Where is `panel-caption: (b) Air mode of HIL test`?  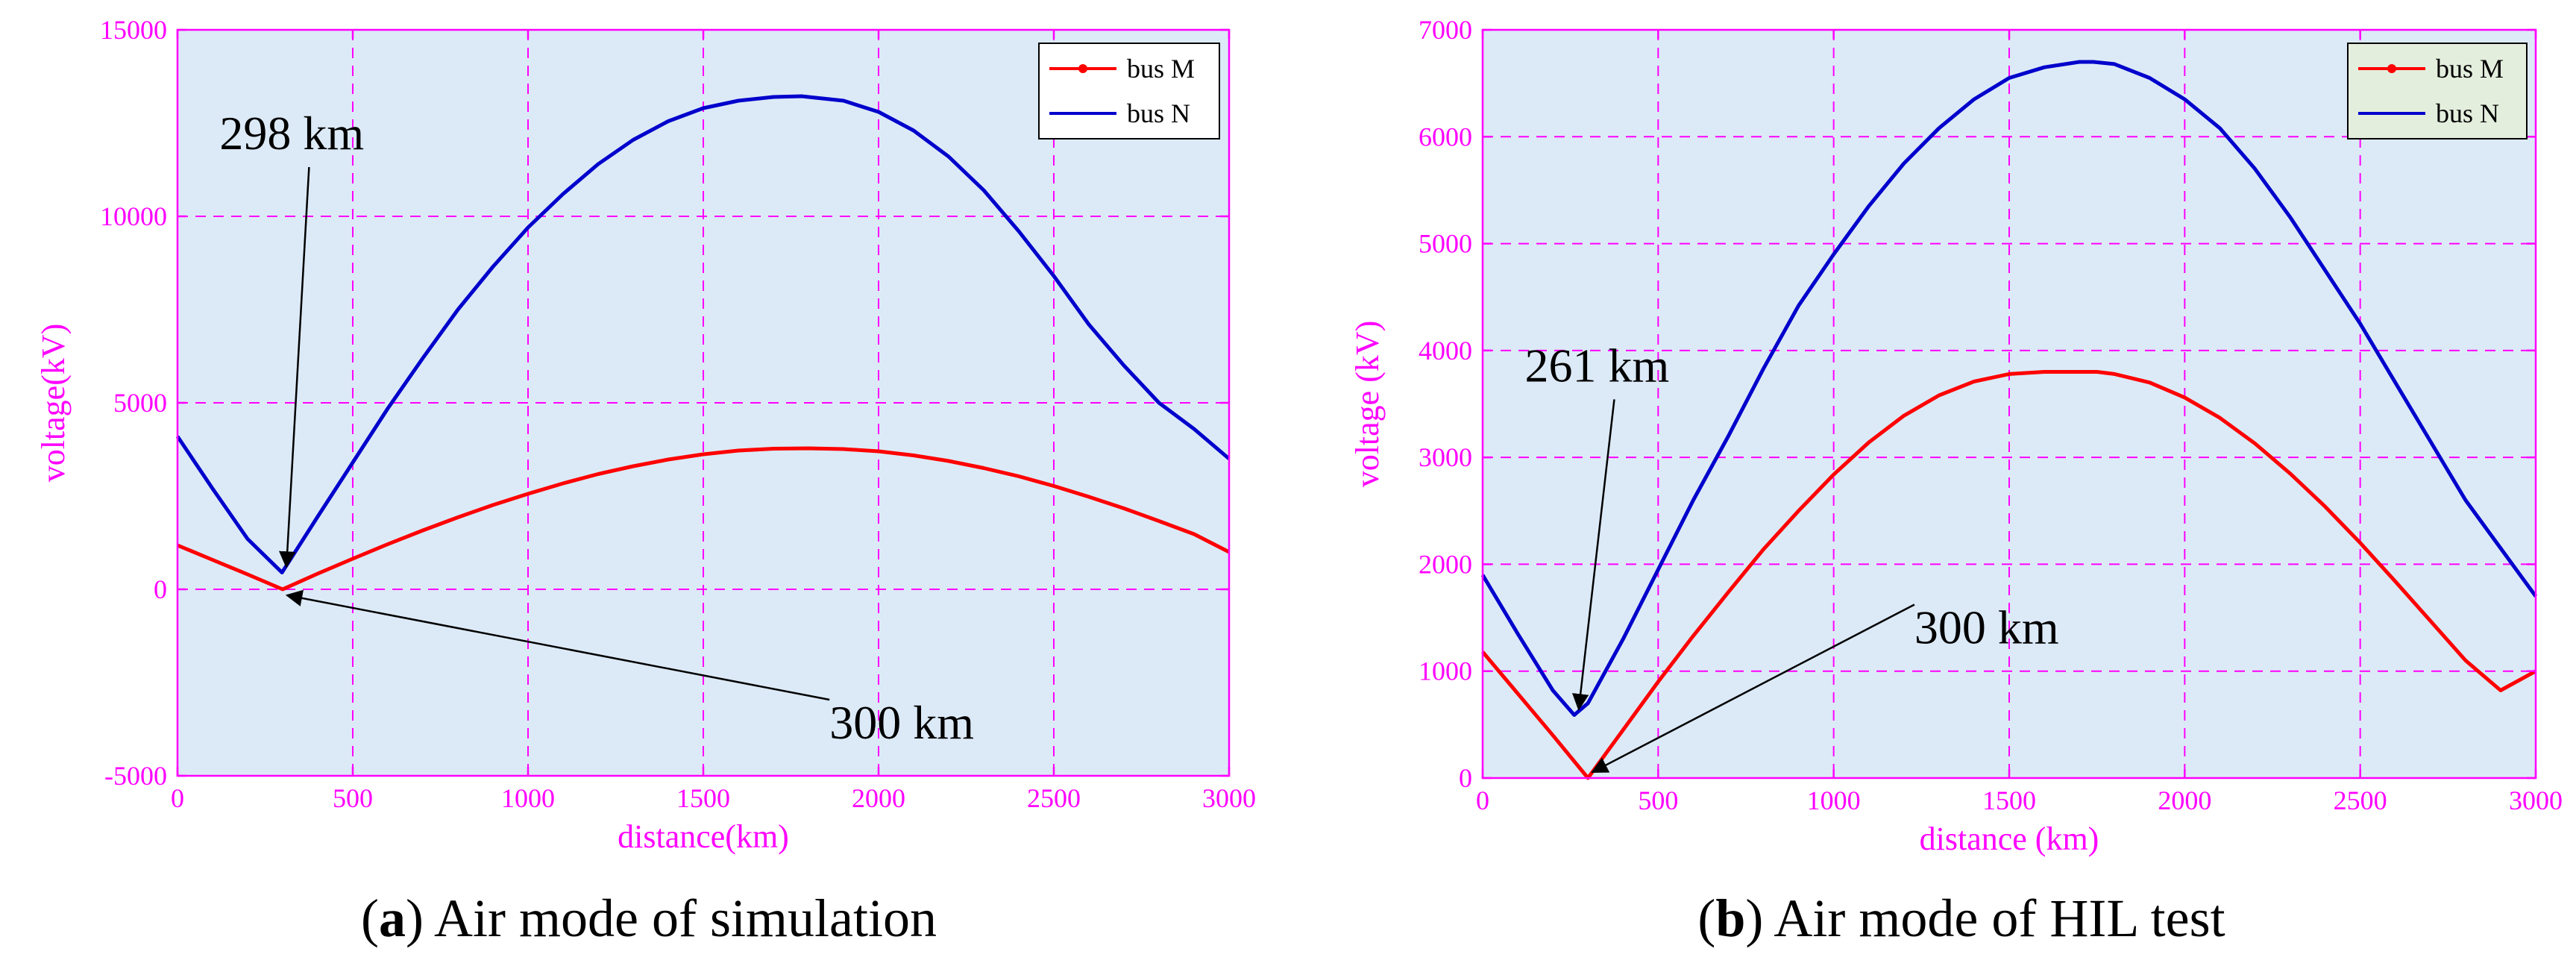 panel-caption: (b) Air mode of HIL test is located at coordinates (1961, 918).